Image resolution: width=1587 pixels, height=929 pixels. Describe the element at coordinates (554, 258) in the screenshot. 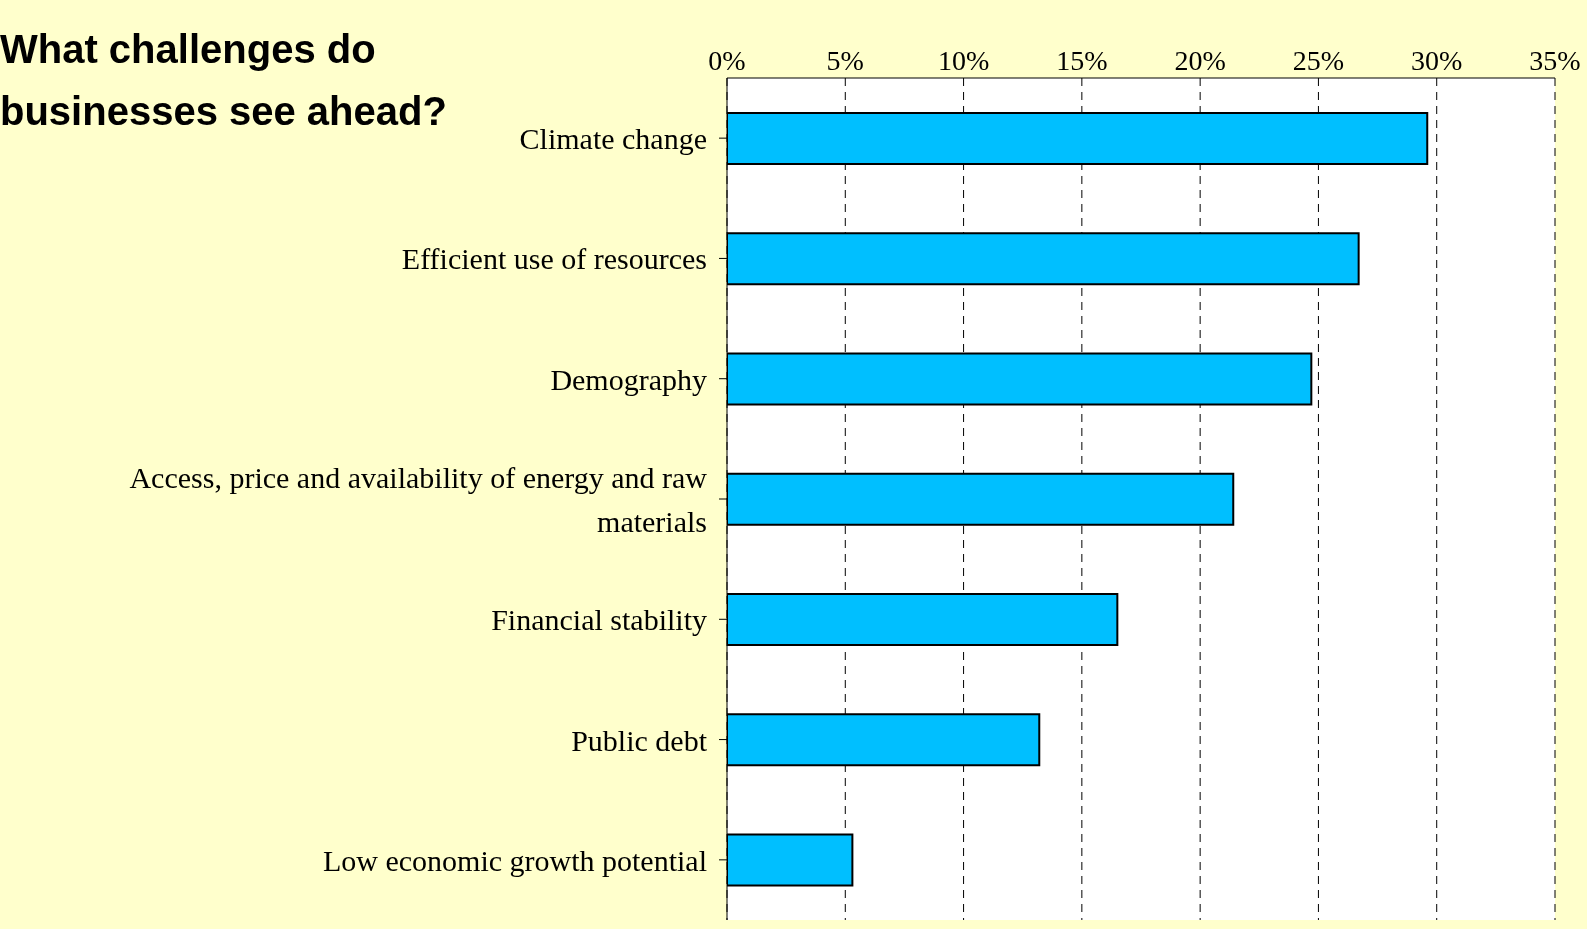

I see `y-tick-label: Efficient use of resources` at that location.